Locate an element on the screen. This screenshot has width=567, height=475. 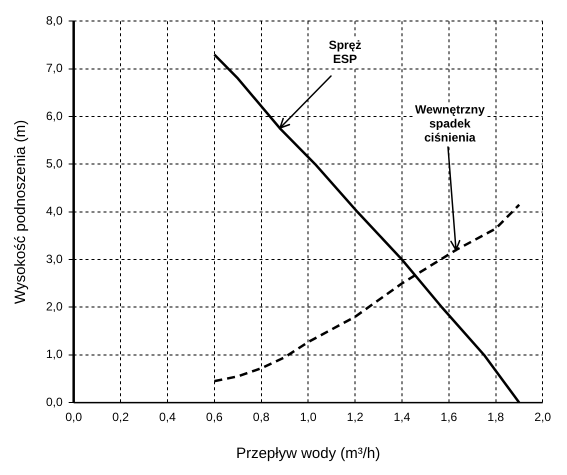
x-tick-label: 2,0 is located at coordinates (543, 417).